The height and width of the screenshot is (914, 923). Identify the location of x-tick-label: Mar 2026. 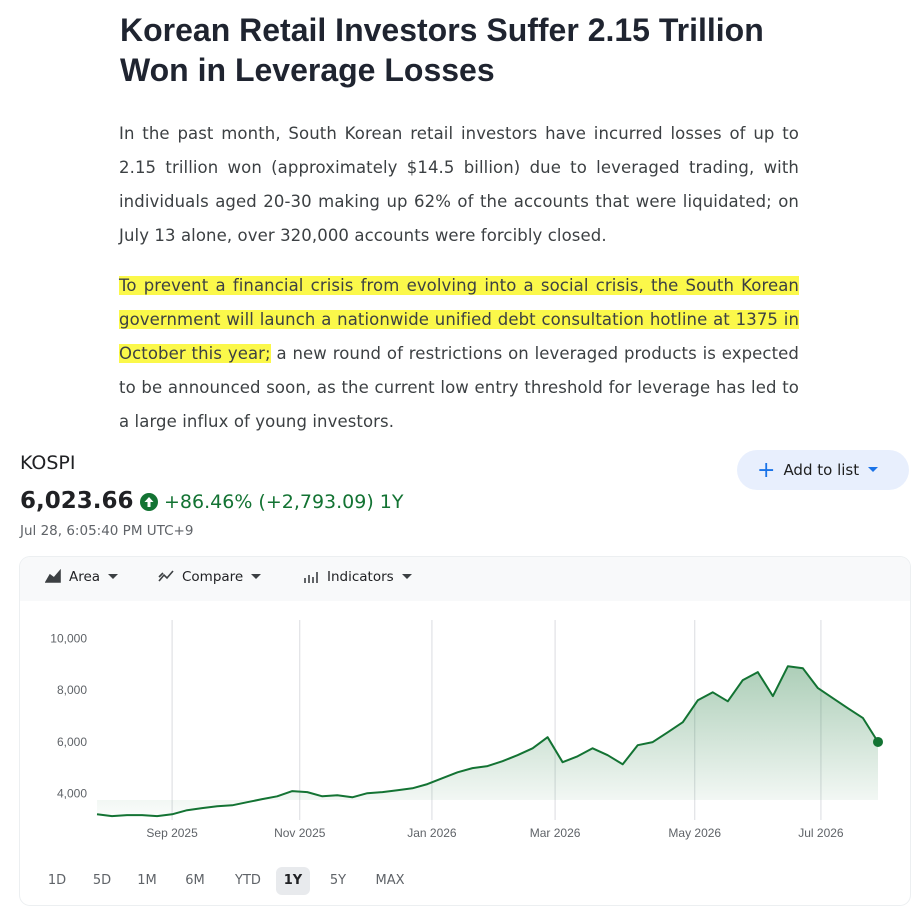
(555, 833).